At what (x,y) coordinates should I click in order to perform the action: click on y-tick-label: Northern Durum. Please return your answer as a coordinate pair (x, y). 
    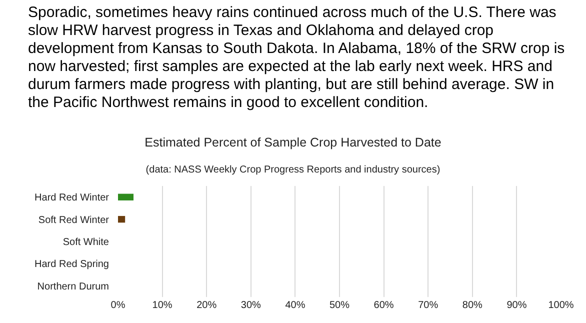
    Looking at the image, I should click on (73, 286).